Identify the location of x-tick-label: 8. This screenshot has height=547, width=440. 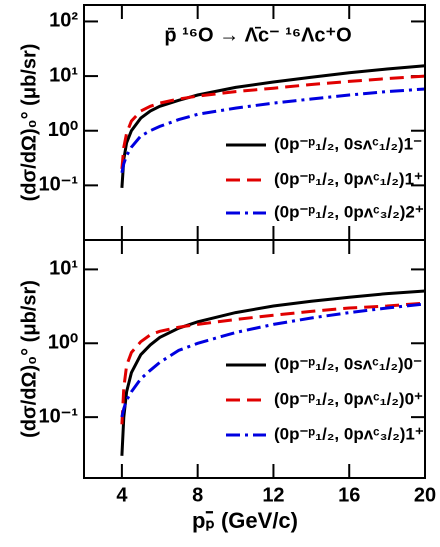
(197, 495).